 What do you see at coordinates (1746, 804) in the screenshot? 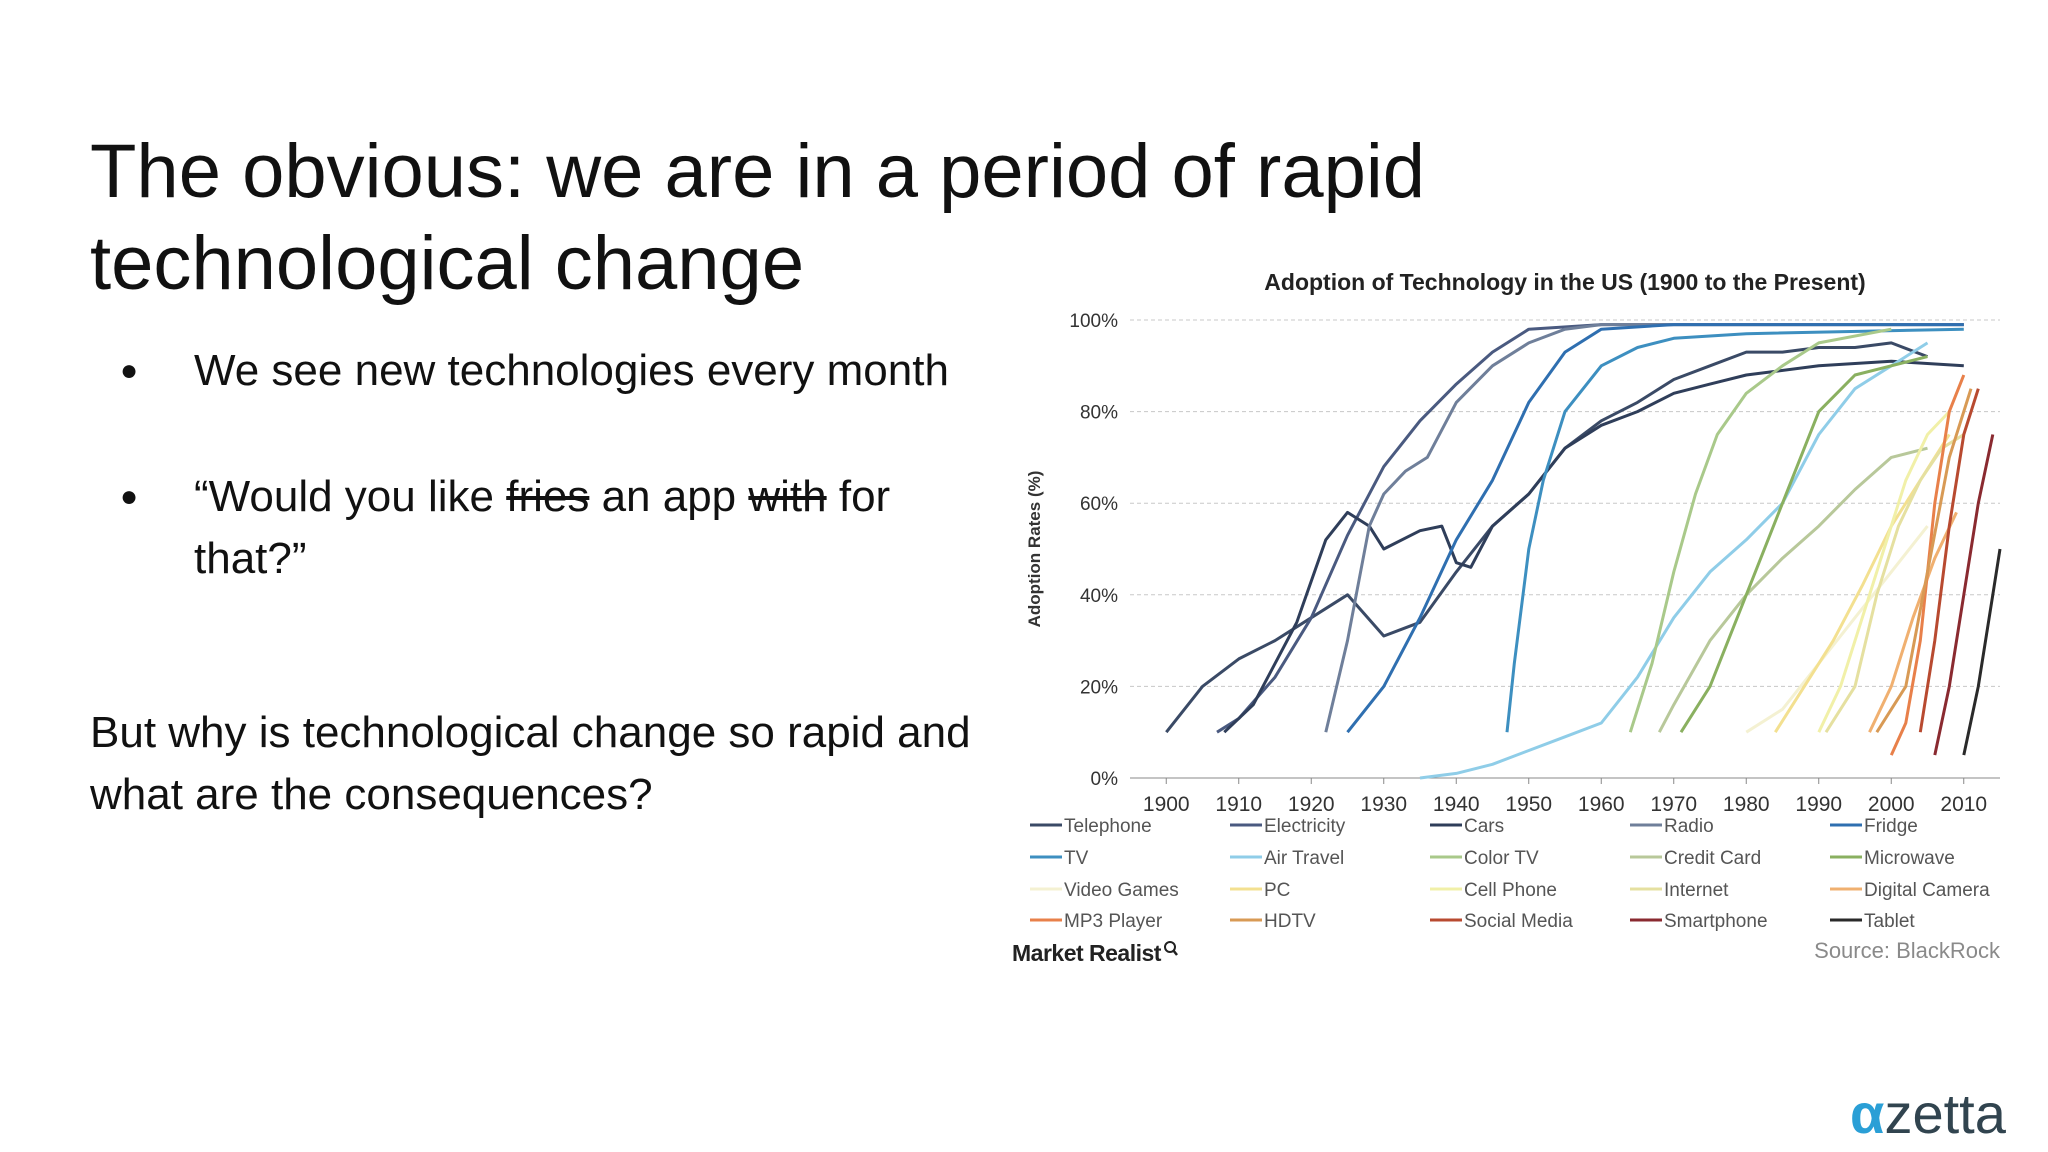
I see `x-tick-label: 1980` at bounding box center [1746, 804].